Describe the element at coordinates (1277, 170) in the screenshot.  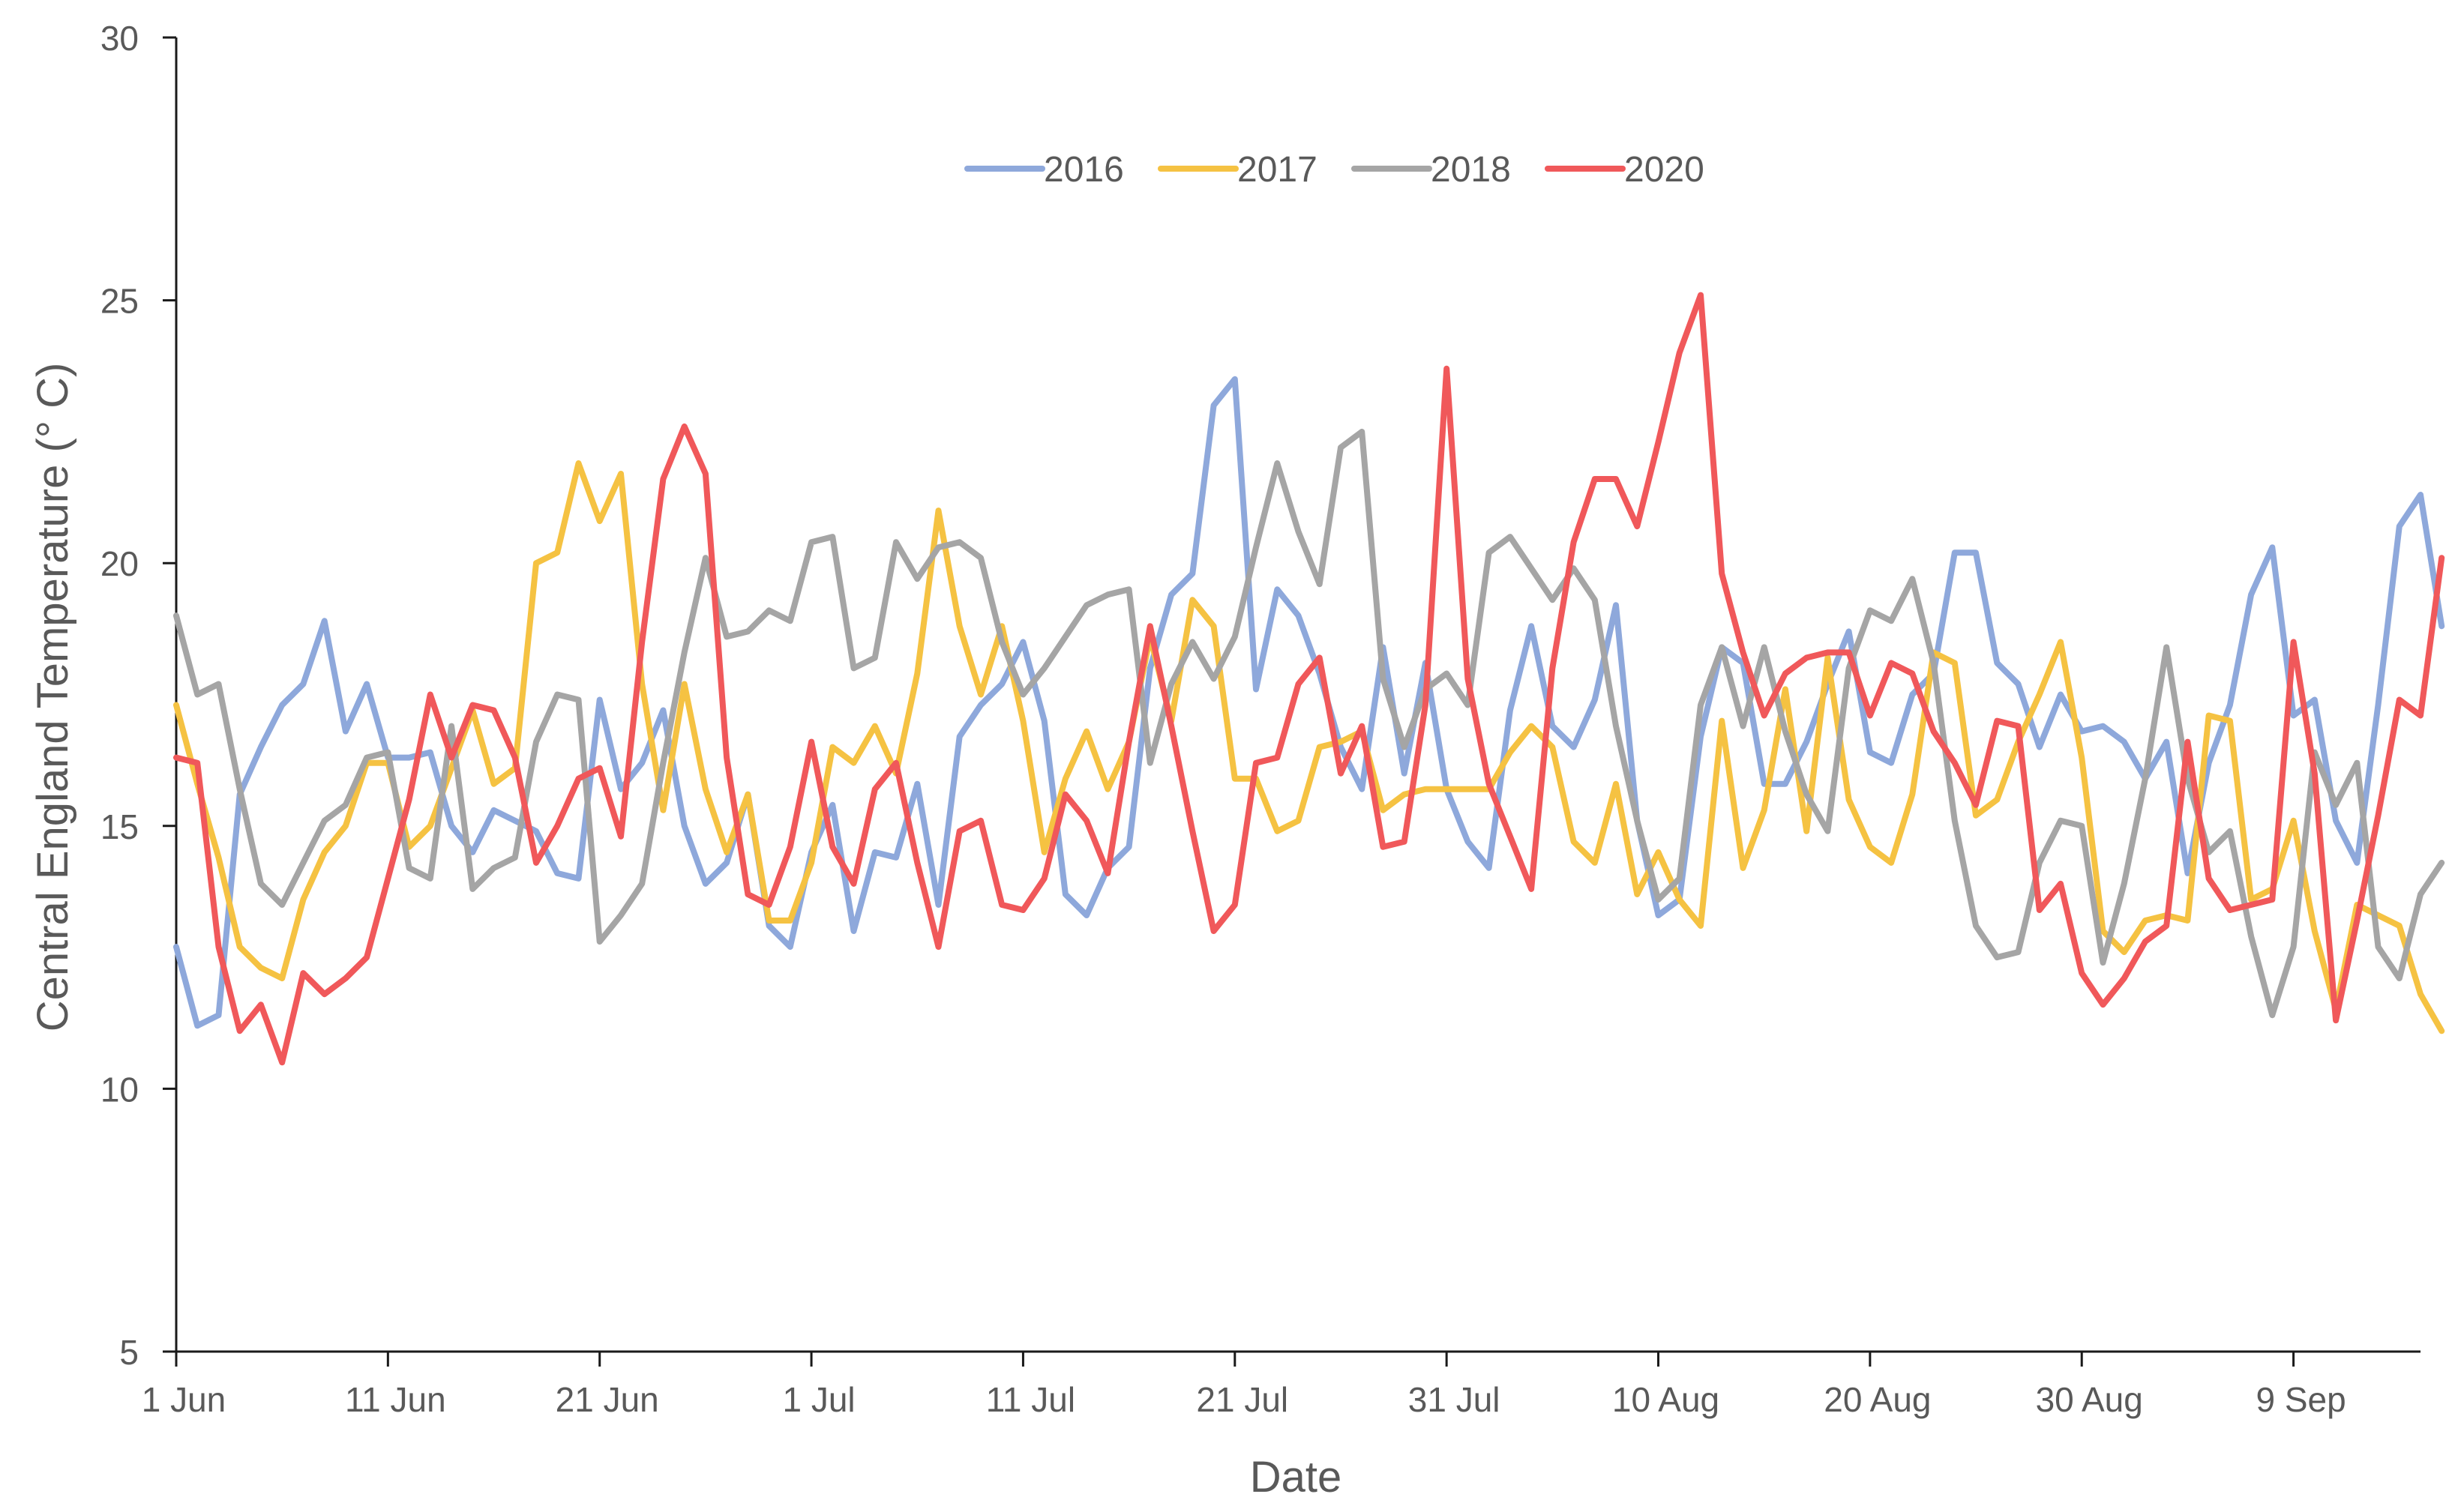
I see `legend-label-2017: 2017` at that location.